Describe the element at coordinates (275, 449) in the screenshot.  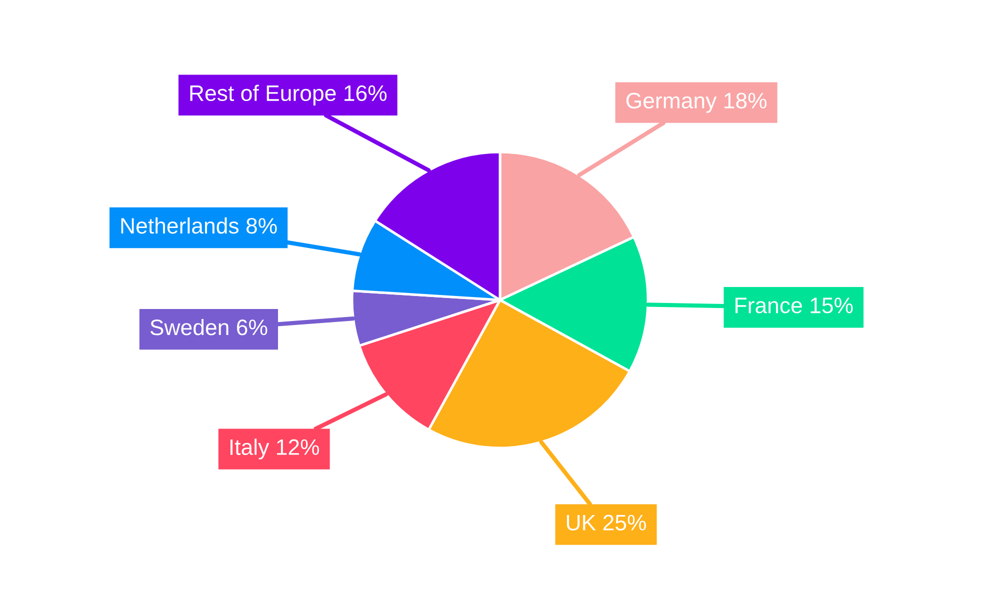
I see `slice-label: Italy 12%` at that location.